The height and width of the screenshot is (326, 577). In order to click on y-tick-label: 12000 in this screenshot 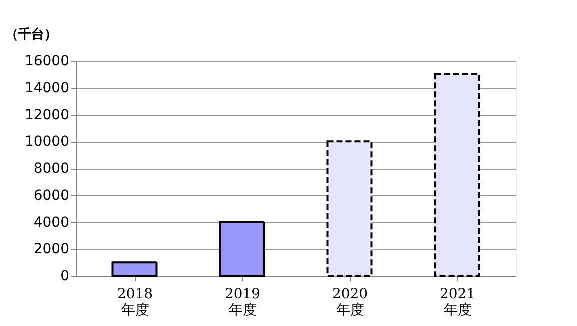, I will do `click(47, 115)`.